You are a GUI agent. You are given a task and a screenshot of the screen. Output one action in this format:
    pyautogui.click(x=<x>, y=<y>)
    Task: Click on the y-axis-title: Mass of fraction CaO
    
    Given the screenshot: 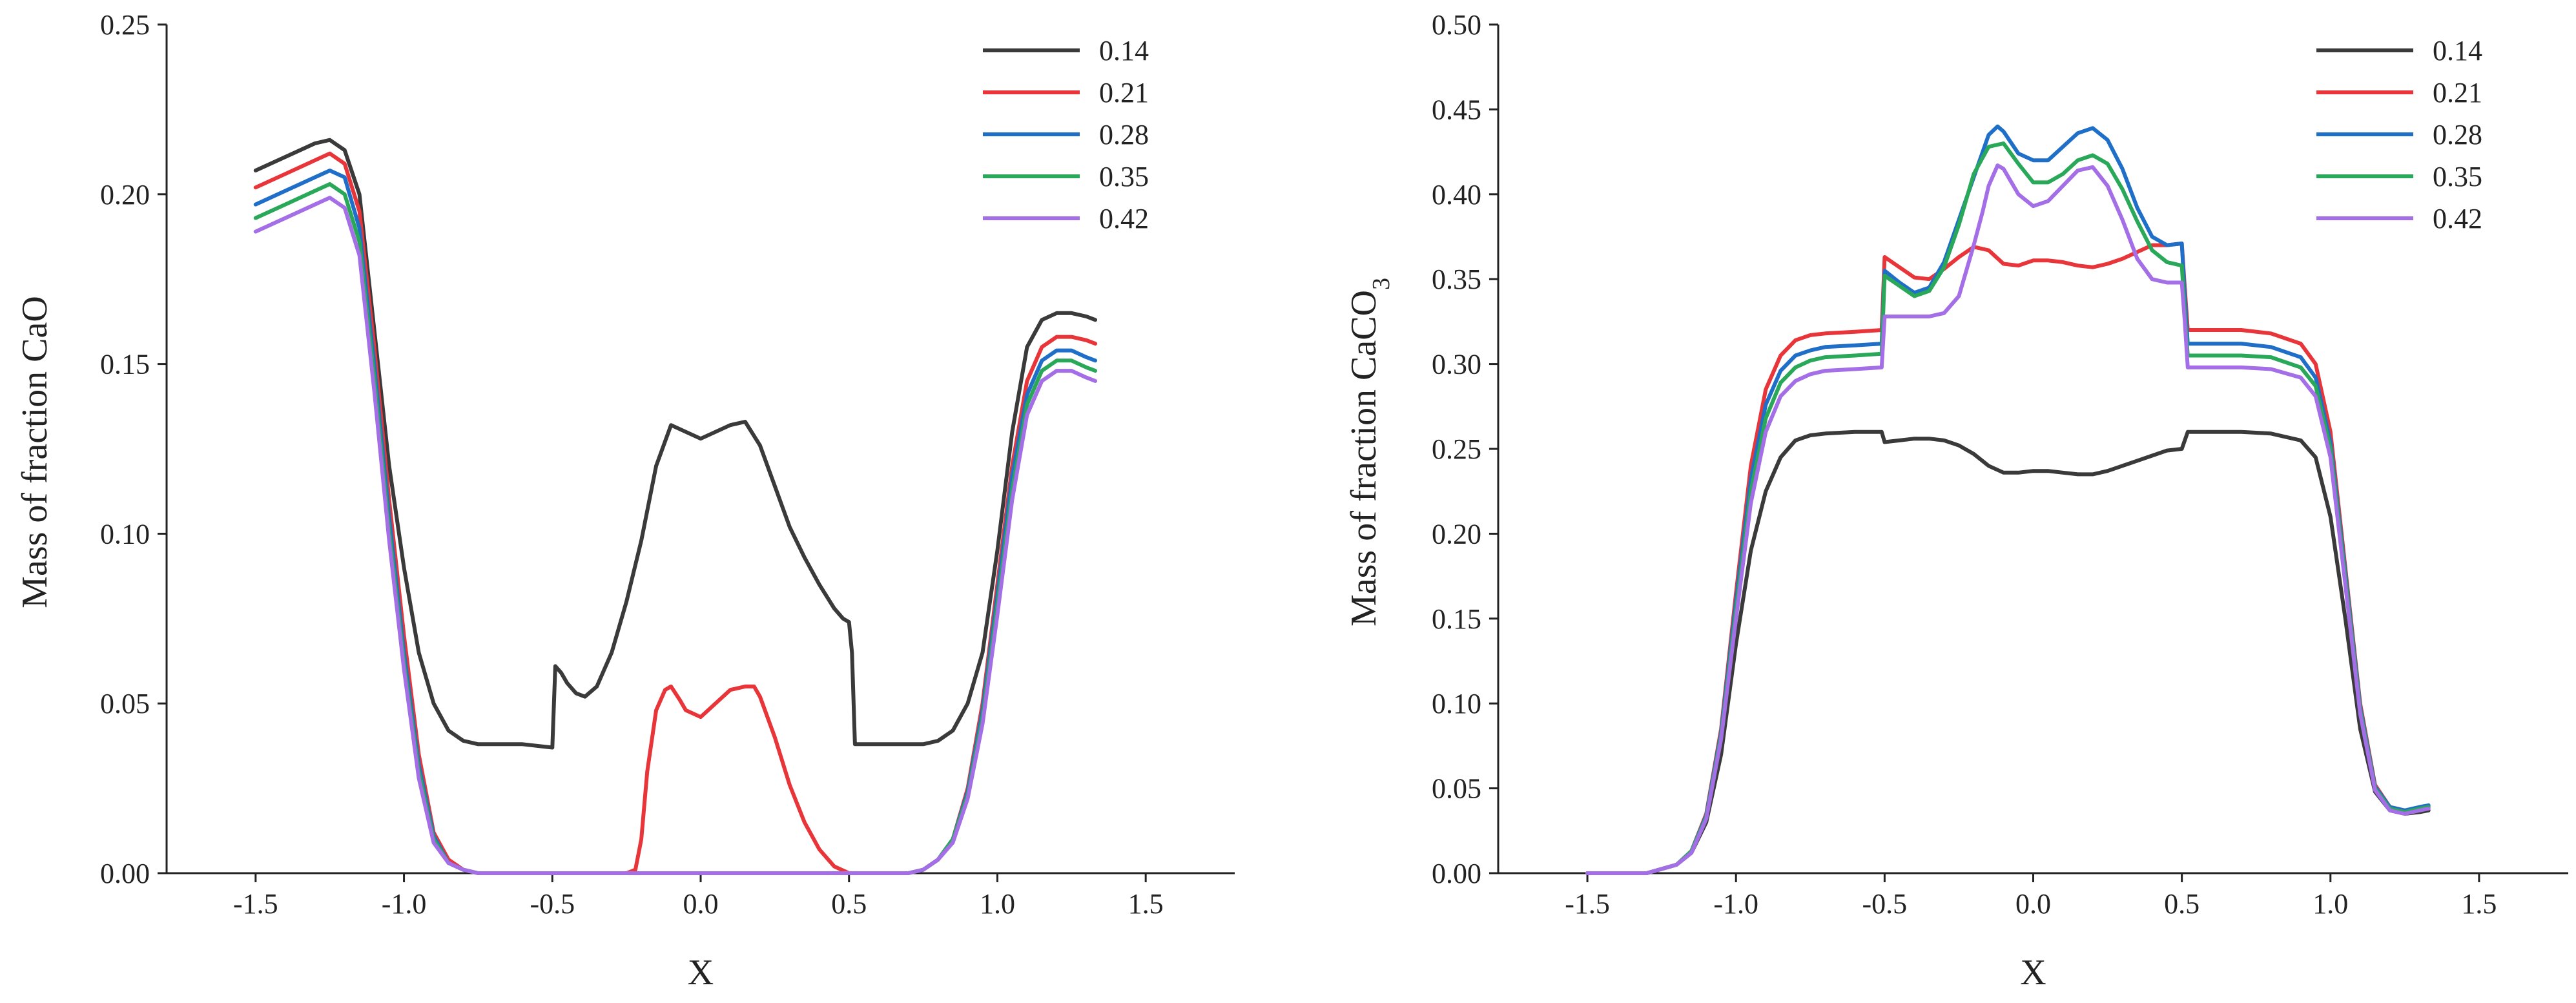 What is the action you would take?
    pyautogui.click(x=35, y=452)
    